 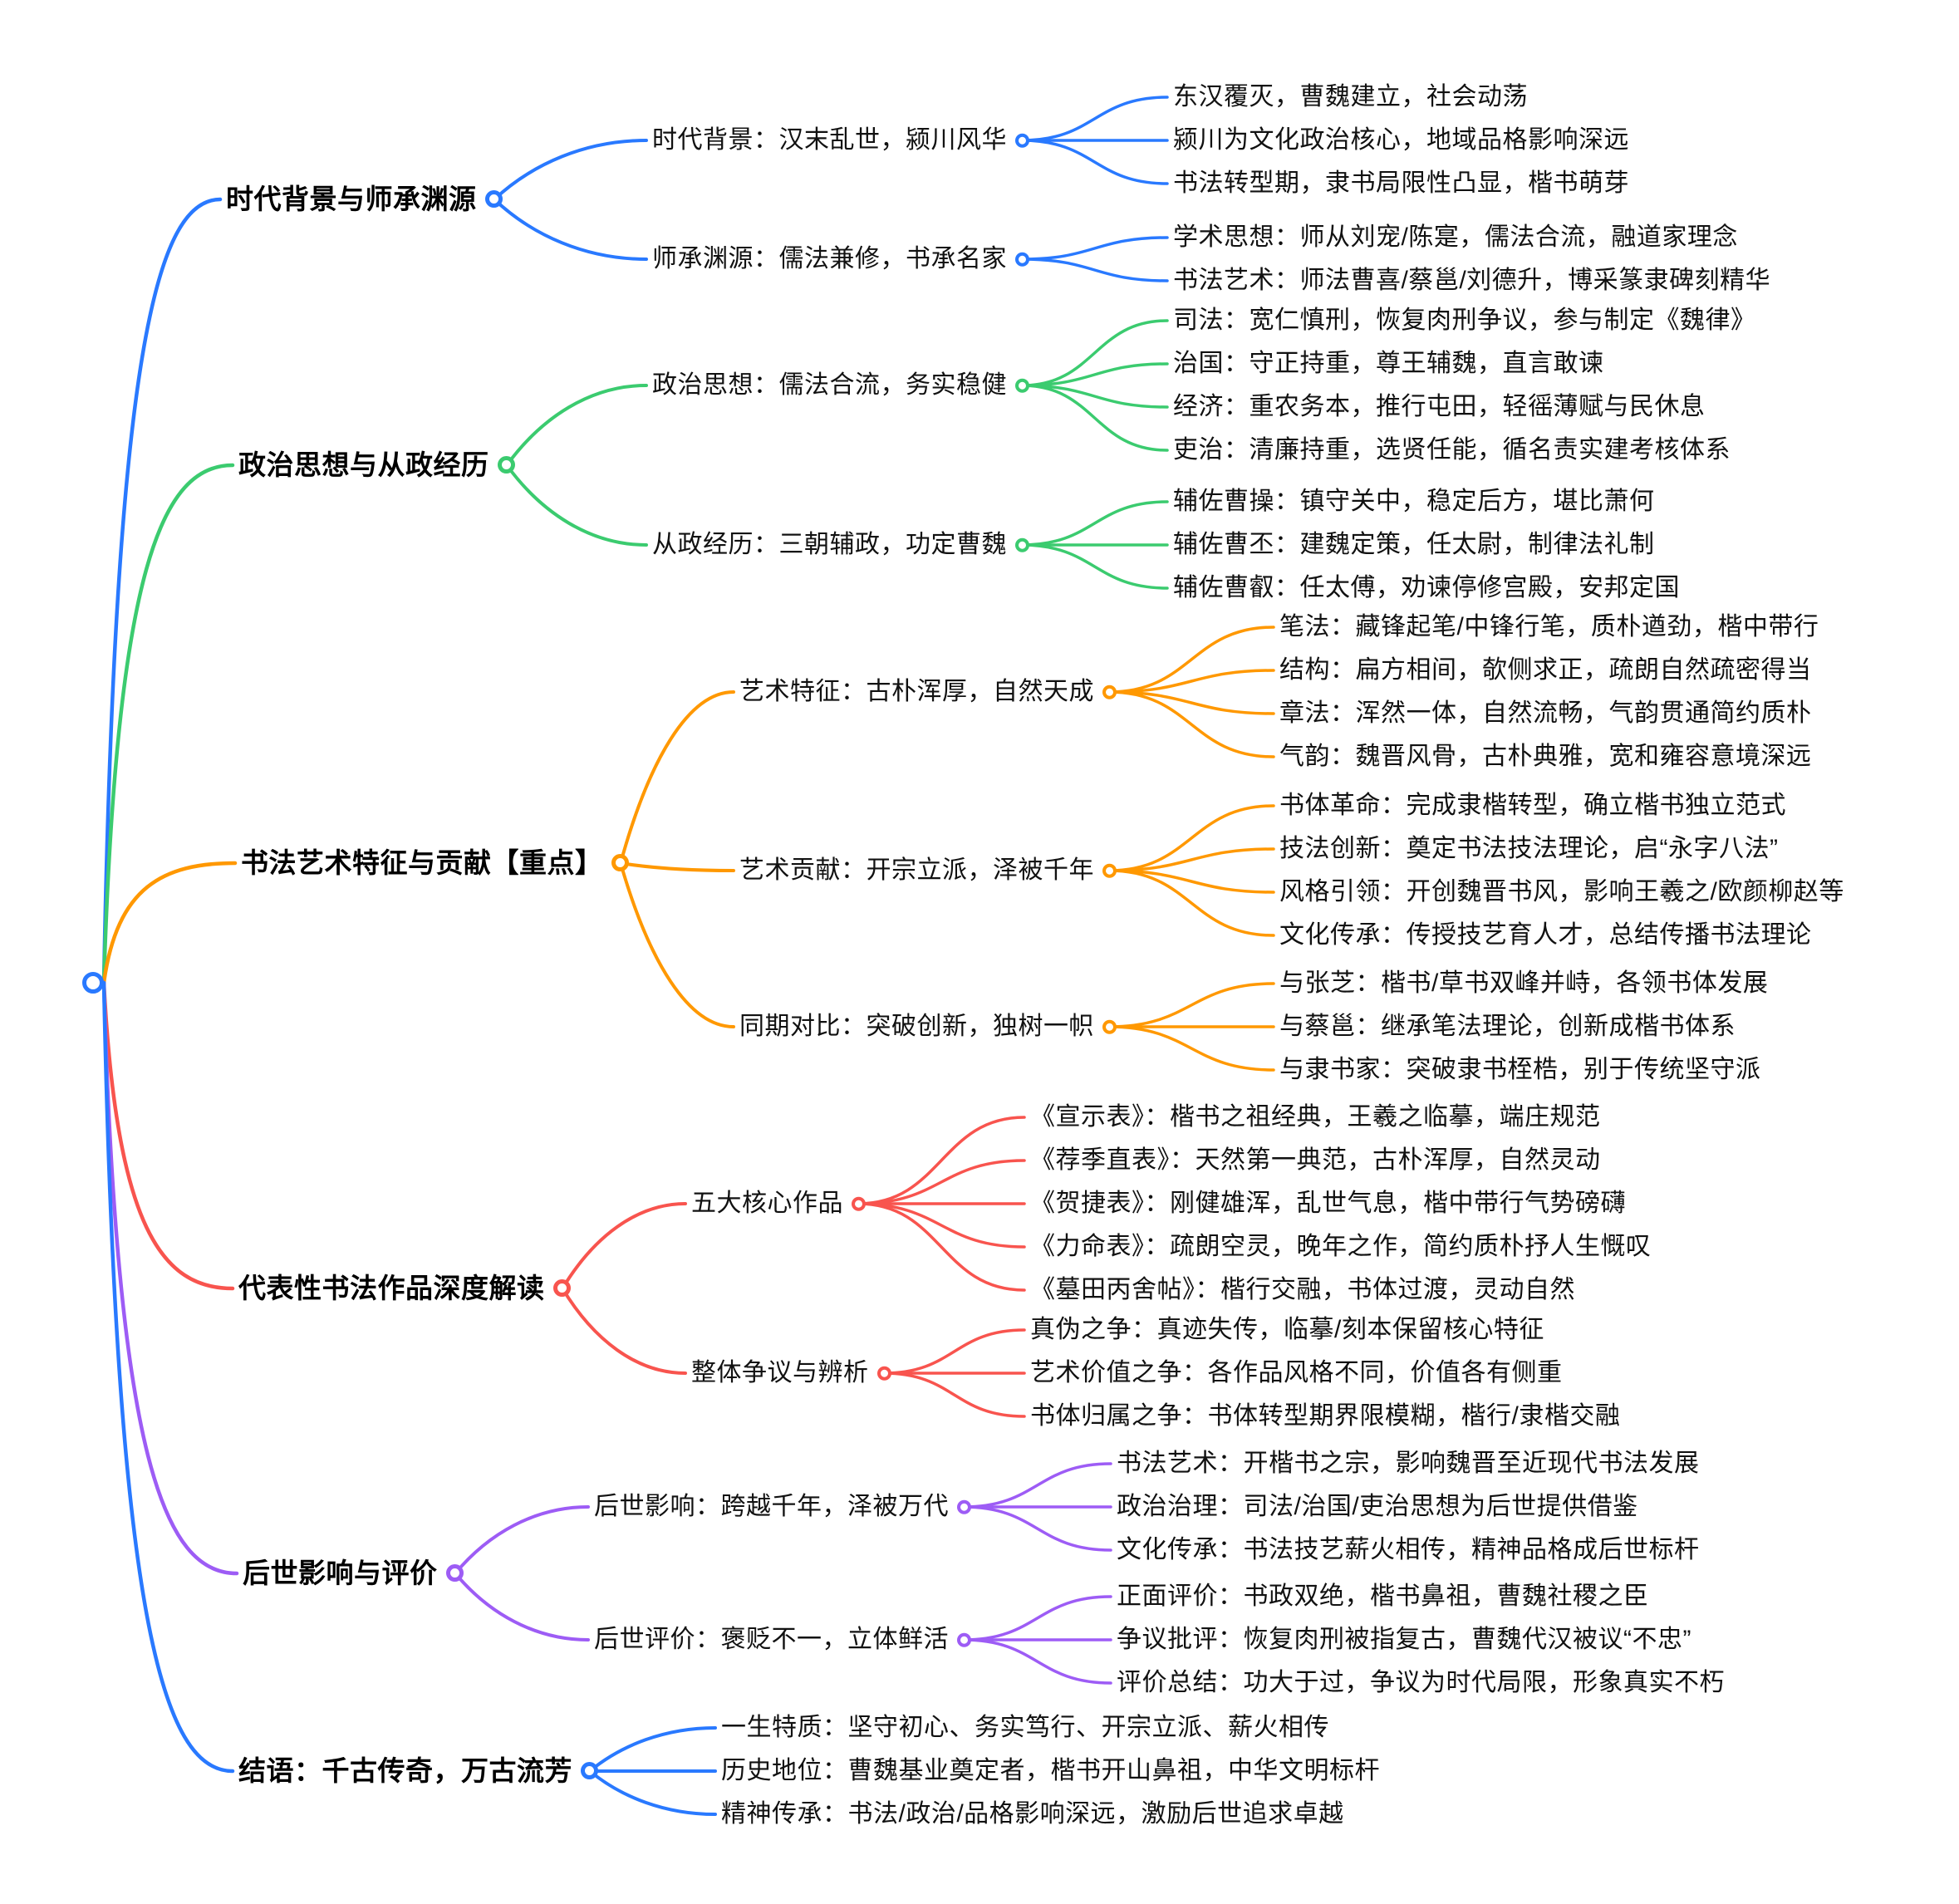 I want to click on sub-topic-node: 历史地位：曹魏基业奠定者，楷书开山鼻祖，中华文明标杆, so click(x=1050, y=1771).